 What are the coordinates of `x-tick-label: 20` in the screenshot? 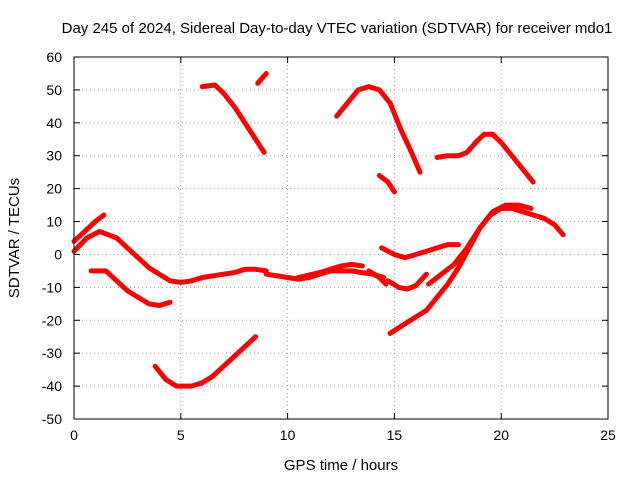 It's located at (501, 435).